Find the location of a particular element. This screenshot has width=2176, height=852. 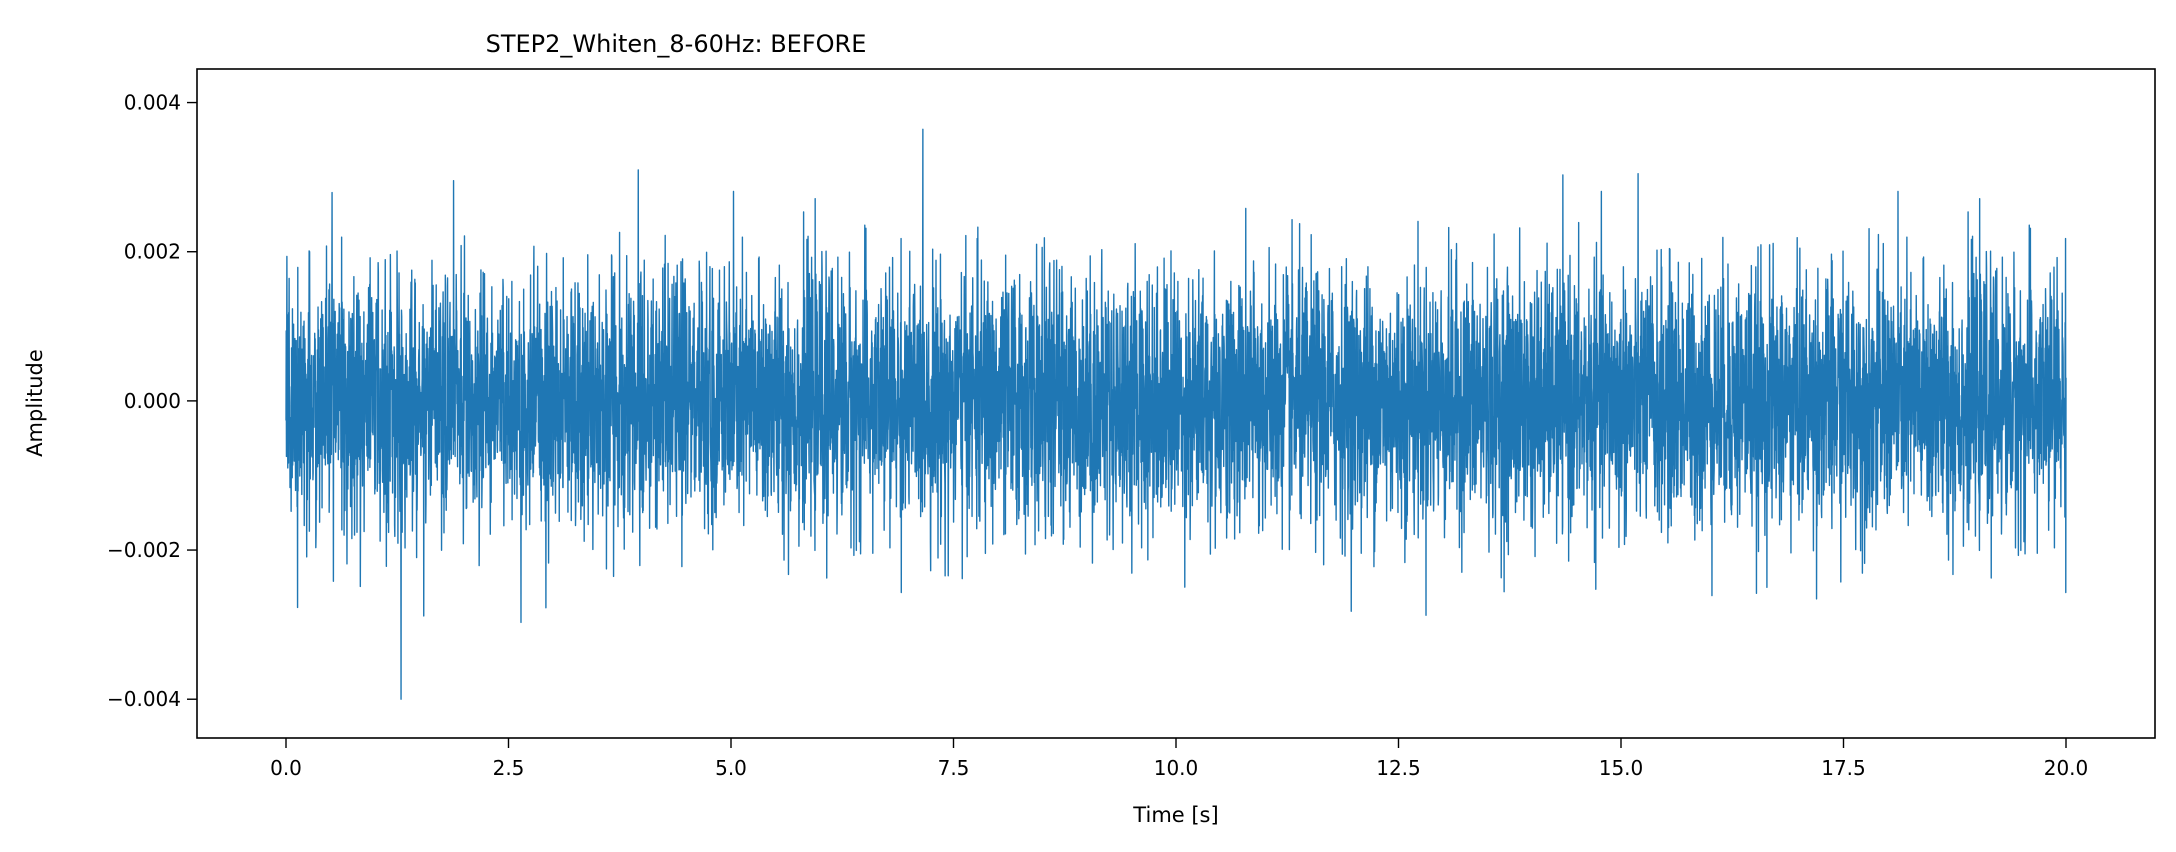

x-axis-label: Time [s] is located at coordinates (1175, 815).